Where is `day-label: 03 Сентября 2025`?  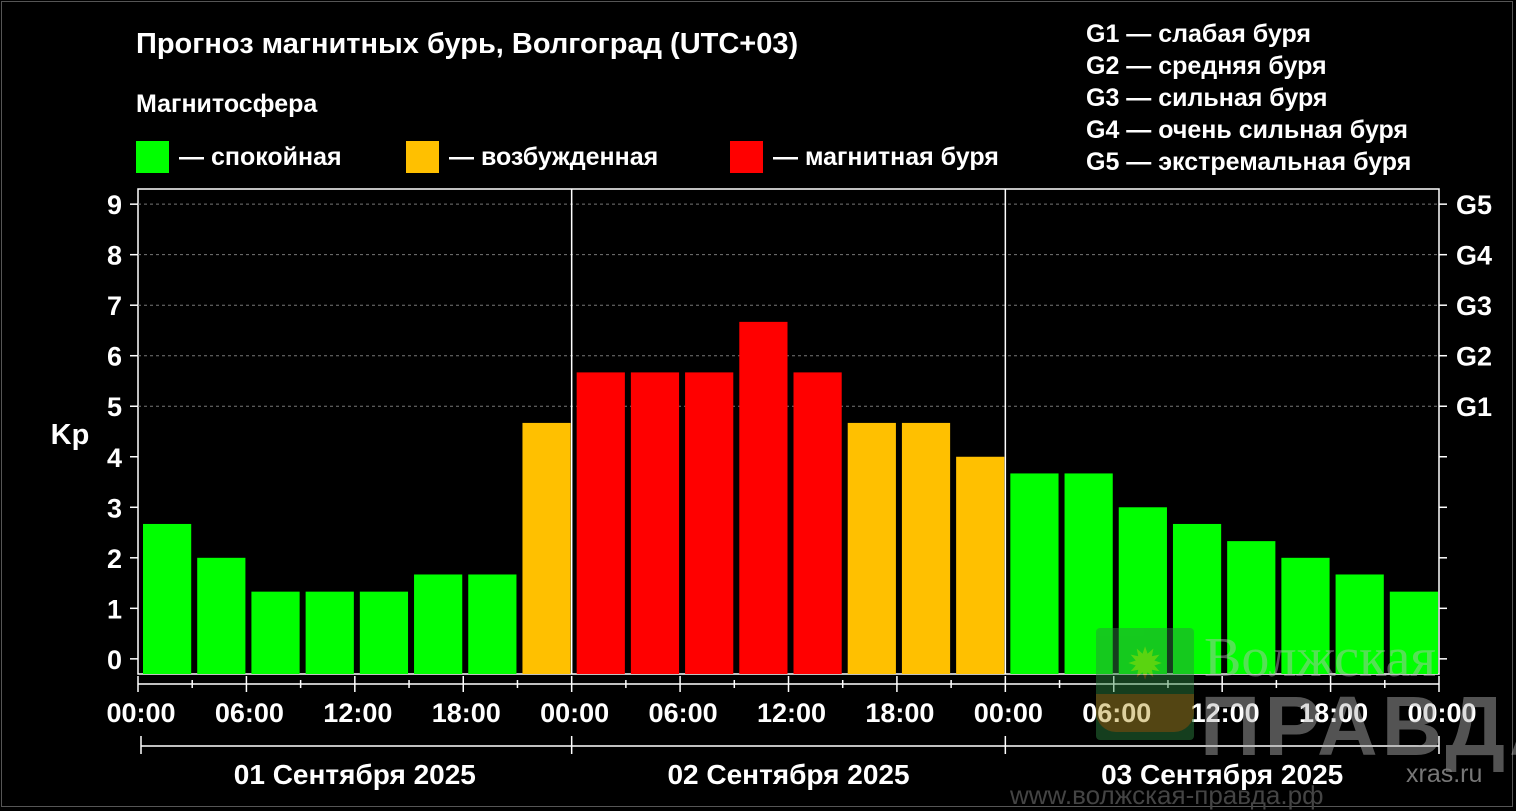 day-label: 03 Сентября 2025 is located at coordinates (1222, 774).